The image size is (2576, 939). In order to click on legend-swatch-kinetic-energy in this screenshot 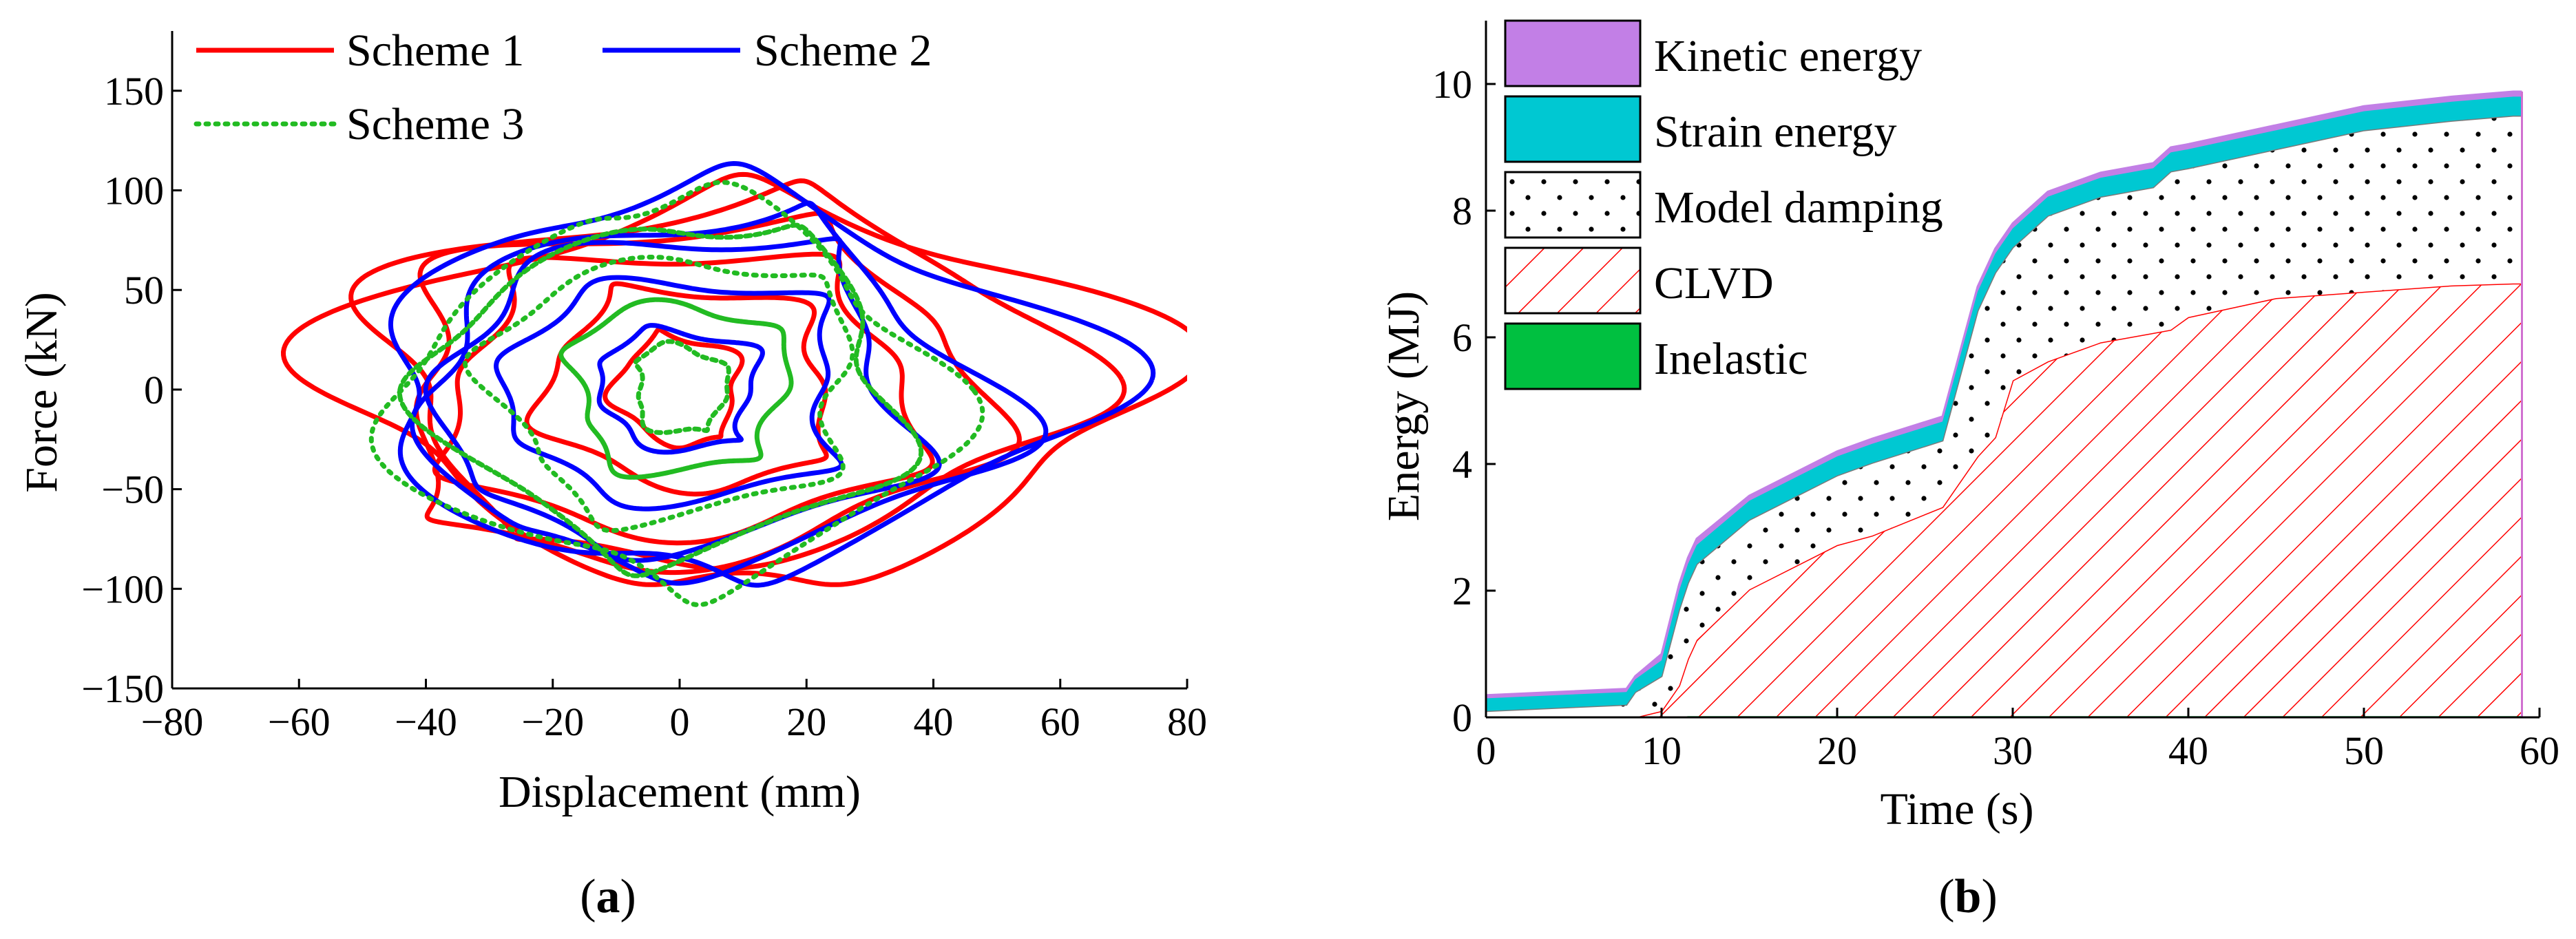, I will do `click(1573, 53)`.